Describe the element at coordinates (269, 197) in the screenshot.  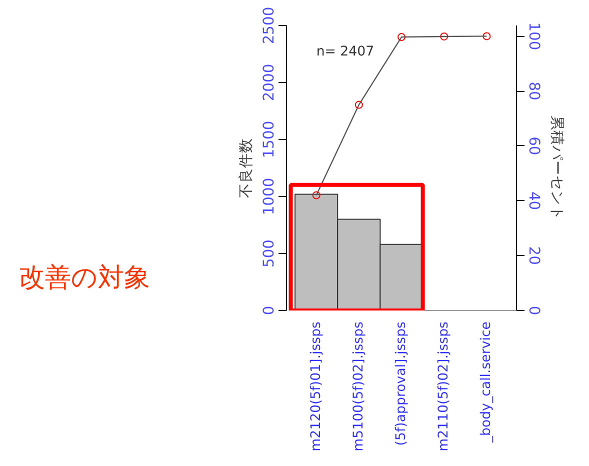
I see `y-tick-label: 1000` at that location.